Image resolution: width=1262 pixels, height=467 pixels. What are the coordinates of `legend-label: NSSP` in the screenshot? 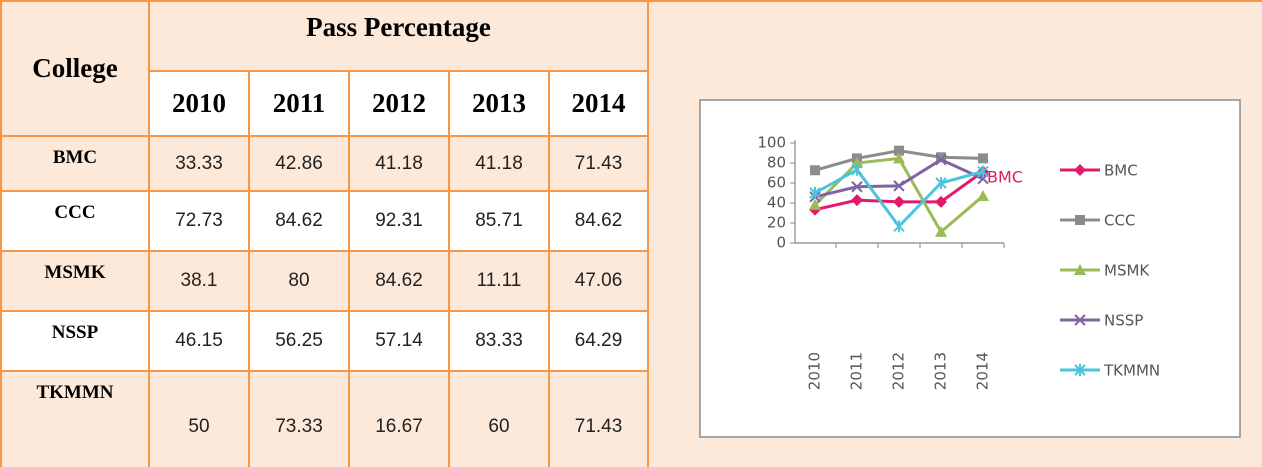 It's located at (1123, 321).